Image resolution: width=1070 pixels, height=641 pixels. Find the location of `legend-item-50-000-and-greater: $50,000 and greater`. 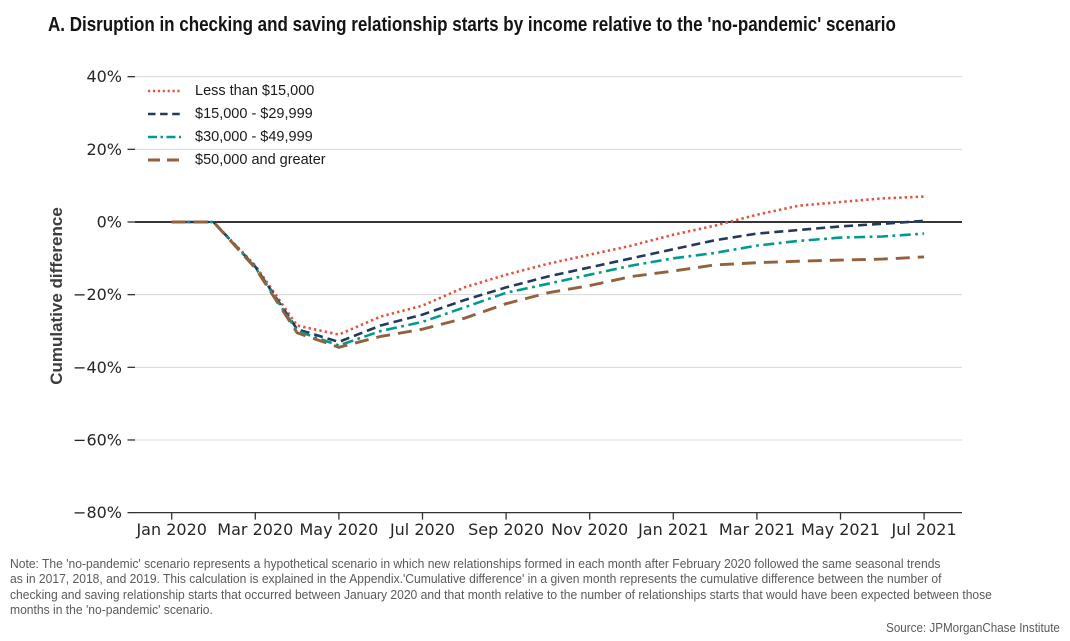

legend-item-50-000-and-greater: $50,000 and greater is located at coordinates (237, 159).